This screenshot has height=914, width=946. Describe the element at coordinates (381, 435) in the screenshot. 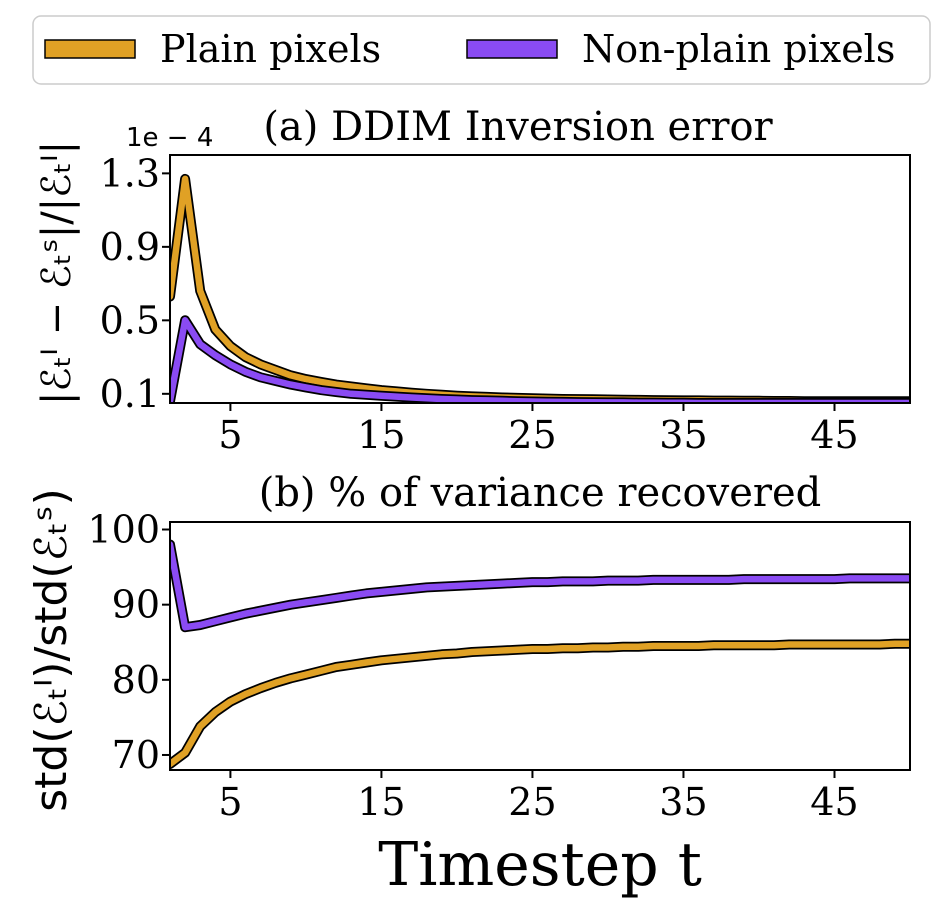

I see `panel-a-xtick-label: 15` at that location.